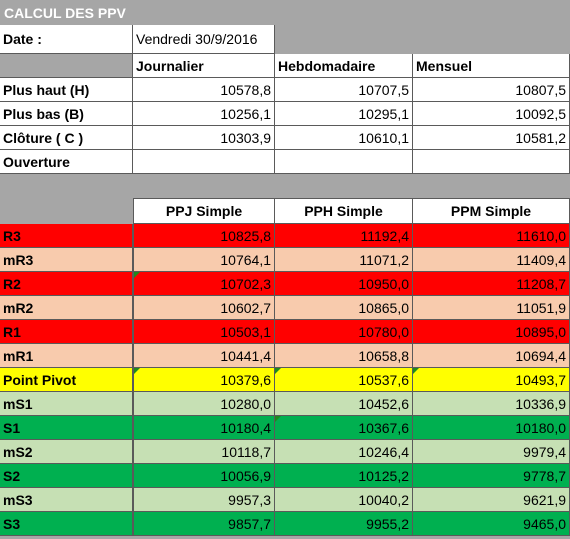 Image resolution: width=570 pixels, height=539 pixels. I want to click on level-value: 10452,6, so click(344, 404).